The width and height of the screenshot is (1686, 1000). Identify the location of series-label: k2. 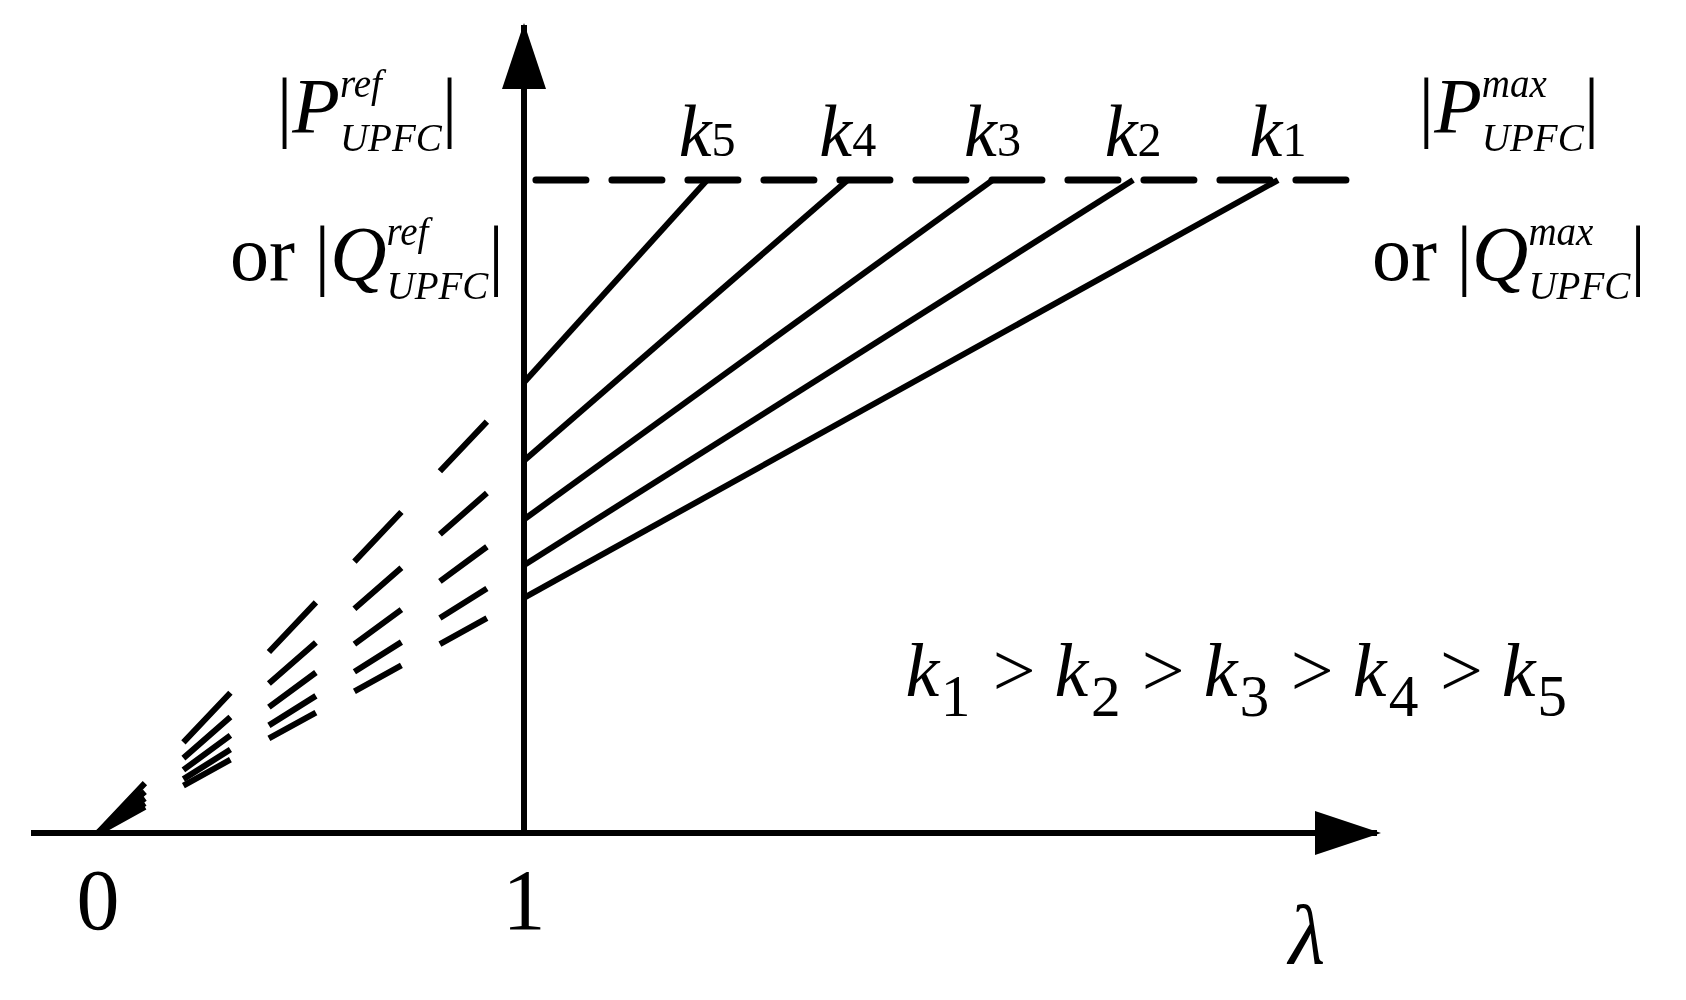
(1133, 131).